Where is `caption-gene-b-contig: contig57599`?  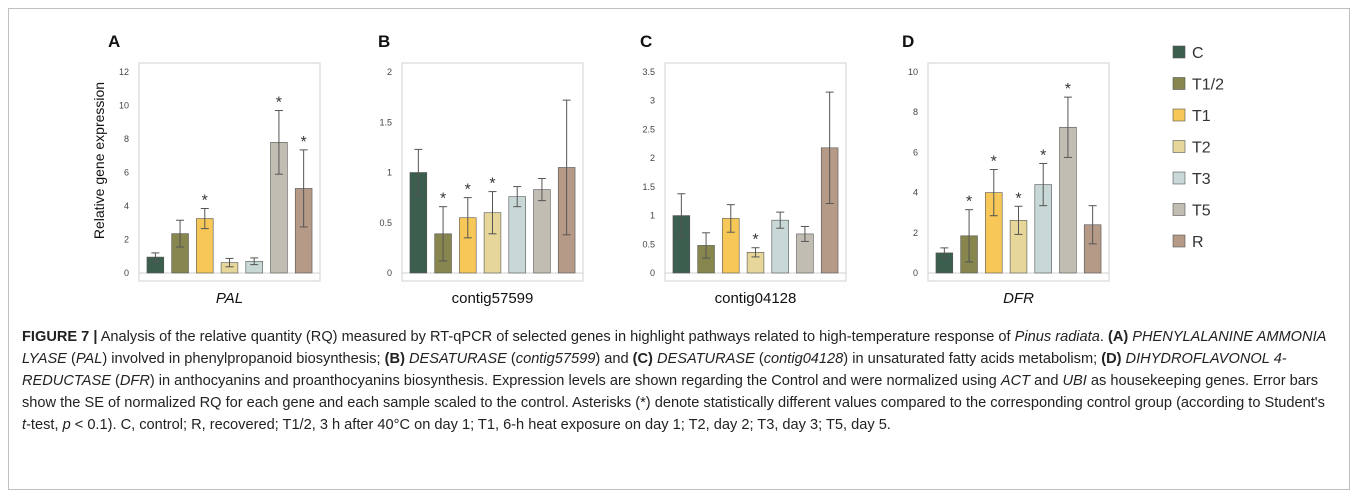 caption-gene-b-contig: contig57599 is located at coordinates (555, 359).